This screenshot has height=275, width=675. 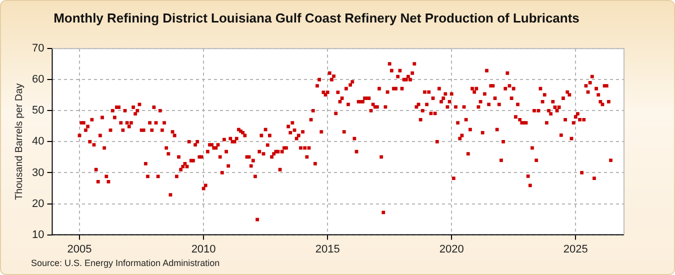 What do you see at coordinates (38, 142) in the screenshot?
I see `y-tick-label: 40` at bounding box center [38, 142].